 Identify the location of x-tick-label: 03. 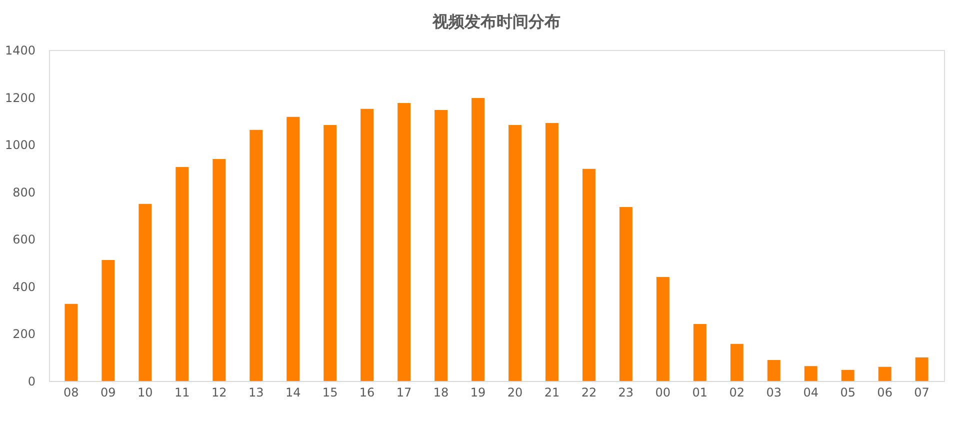
(774, 393).